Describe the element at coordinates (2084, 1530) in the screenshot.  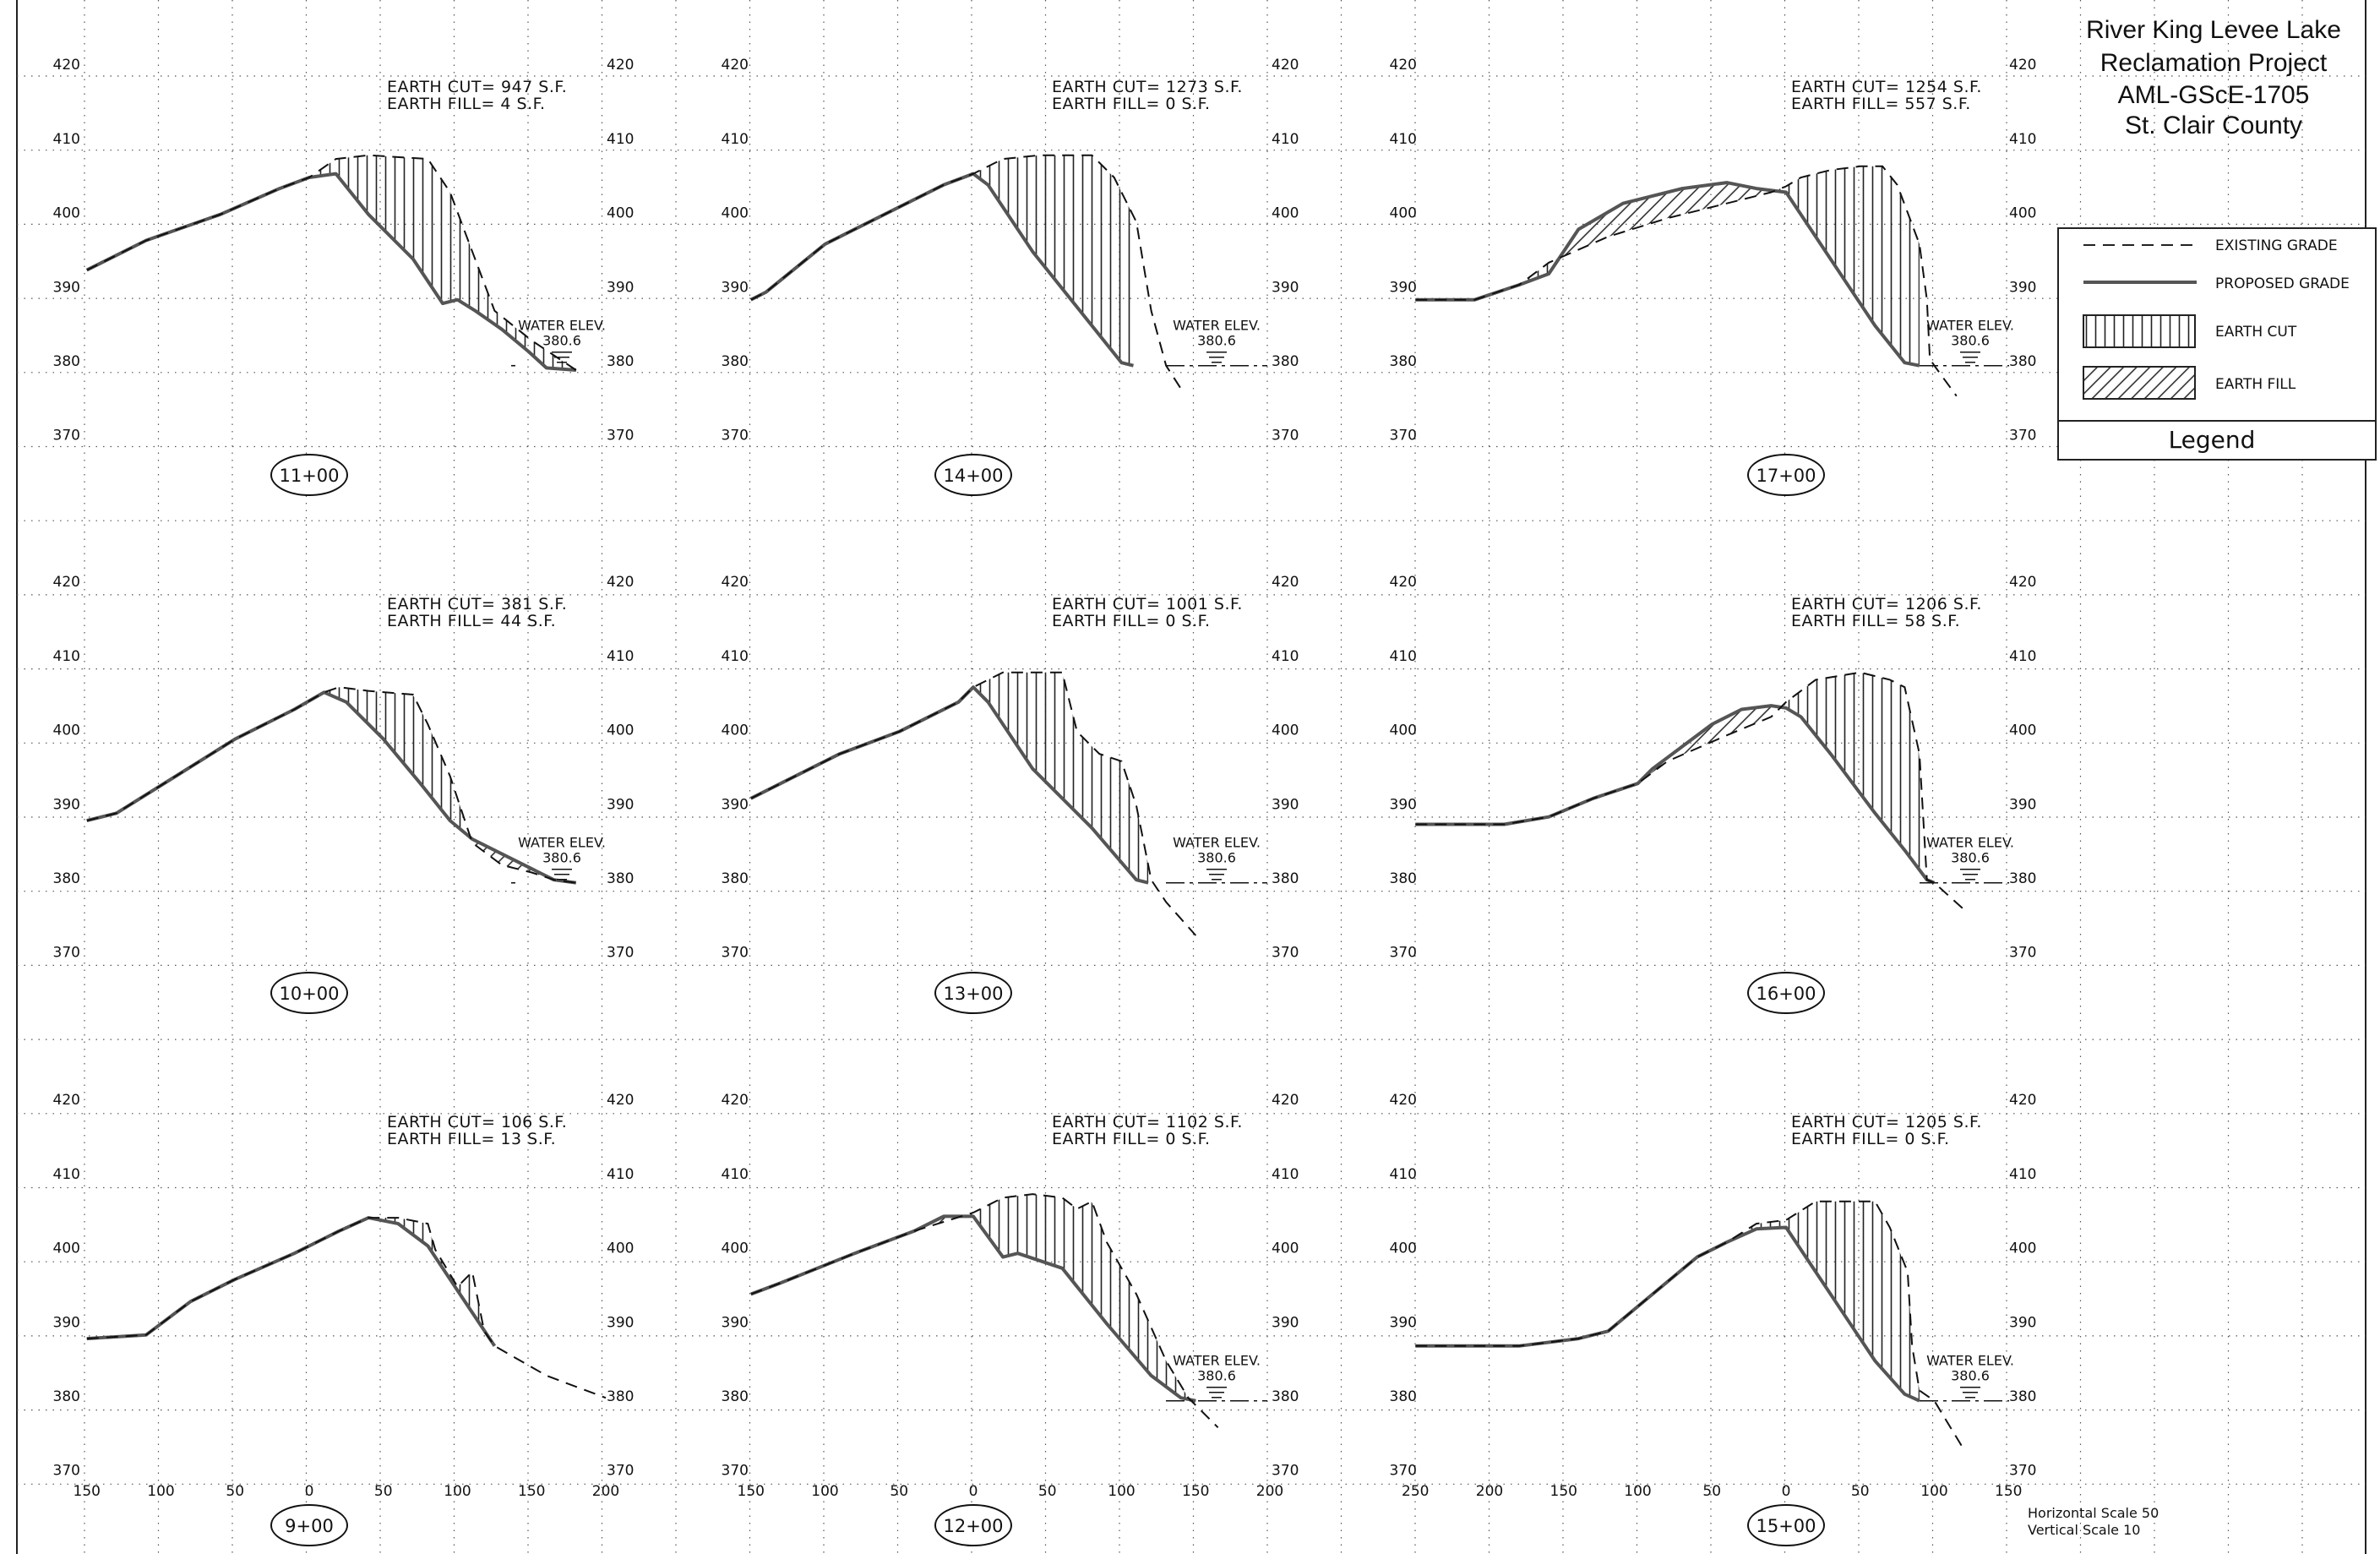
I see `vertical-scale-text: Vertical Scale 10` at that location.